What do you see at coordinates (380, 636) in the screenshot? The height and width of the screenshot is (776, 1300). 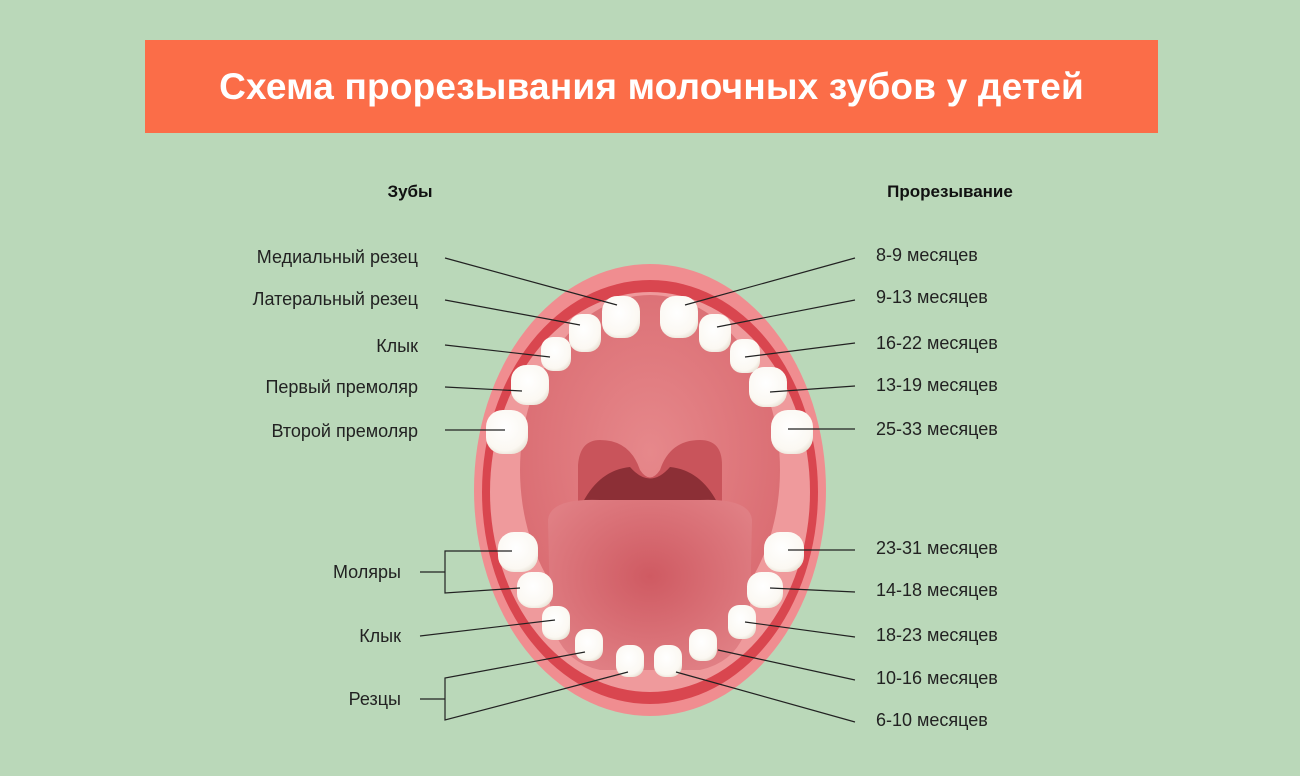 I see `label-canine-lower: Клык` at bounding box center [380, 636].